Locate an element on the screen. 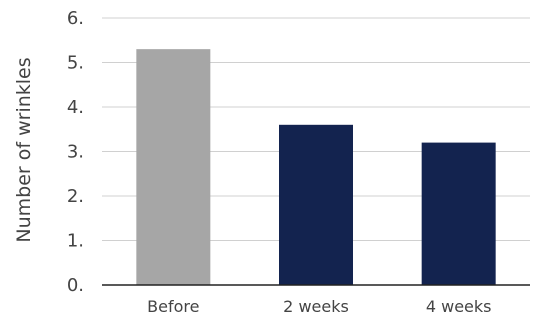  y-tick-label: 6. is located at coordinates (75, 18).